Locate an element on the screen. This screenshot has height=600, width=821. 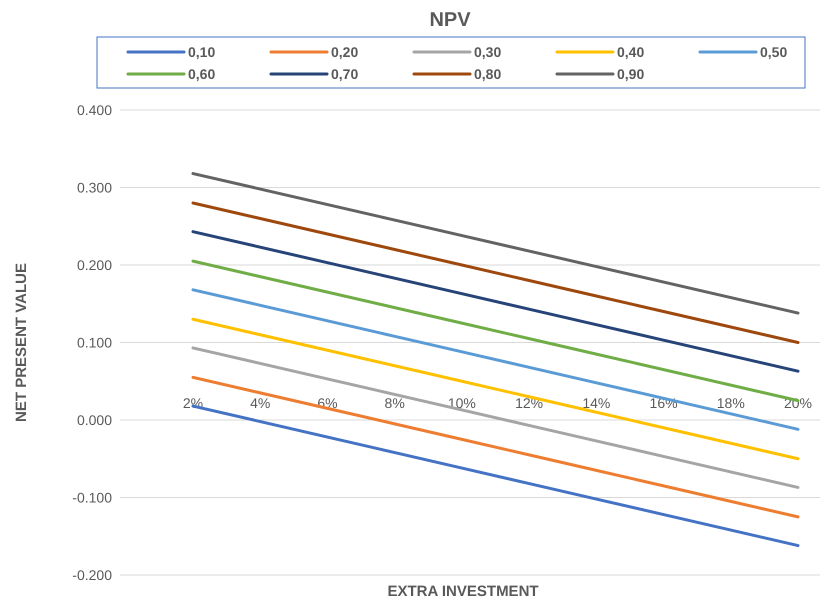
y-tick-label: 0.200 is located at coordinates (94, 265).